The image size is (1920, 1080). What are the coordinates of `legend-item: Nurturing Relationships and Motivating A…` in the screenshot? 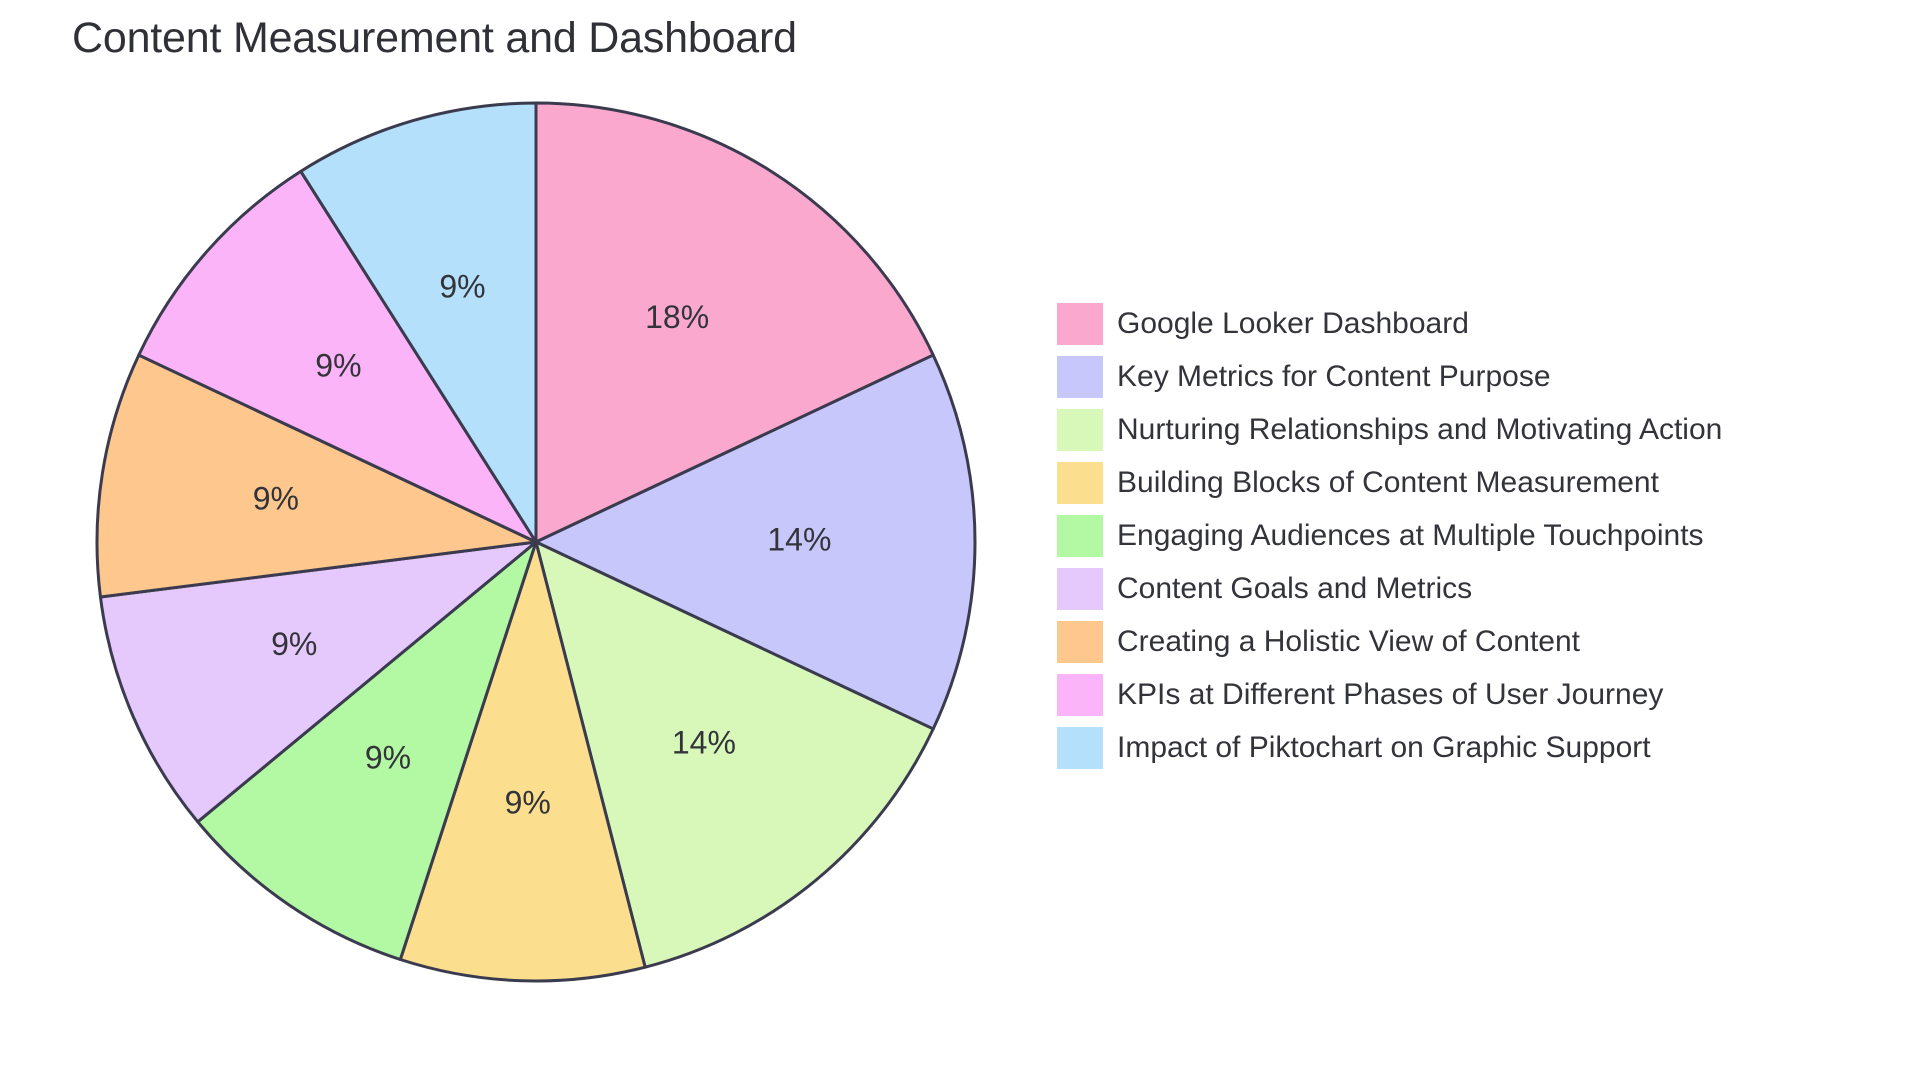 It's located at (1467, 429).